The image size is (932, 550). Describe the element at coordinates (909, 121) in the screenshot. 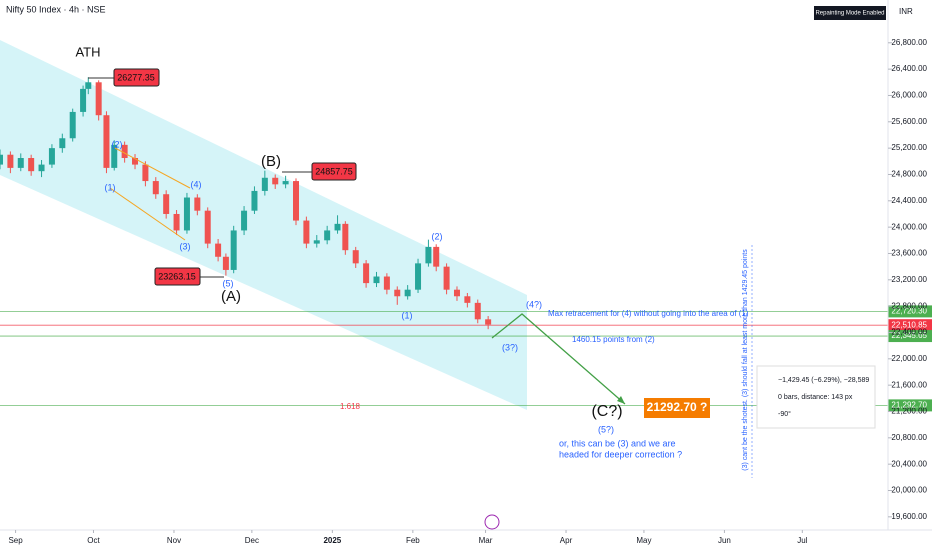

I see `y-tick-label: 25,600.00` at that location.